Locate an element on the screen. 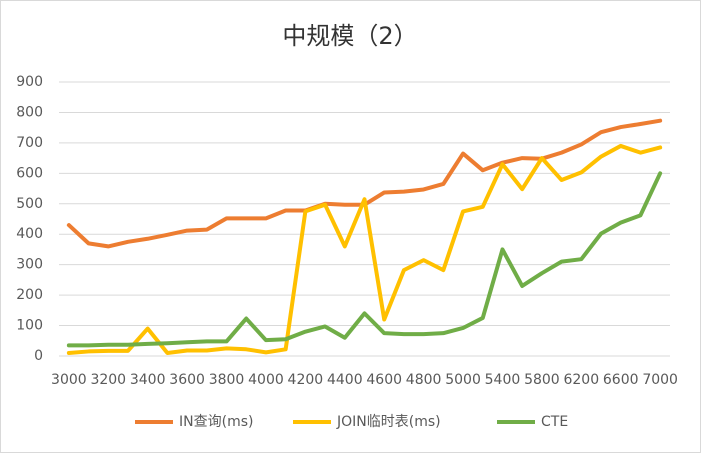  x-tick-label: 7000 is located at coordinates (660, 380).